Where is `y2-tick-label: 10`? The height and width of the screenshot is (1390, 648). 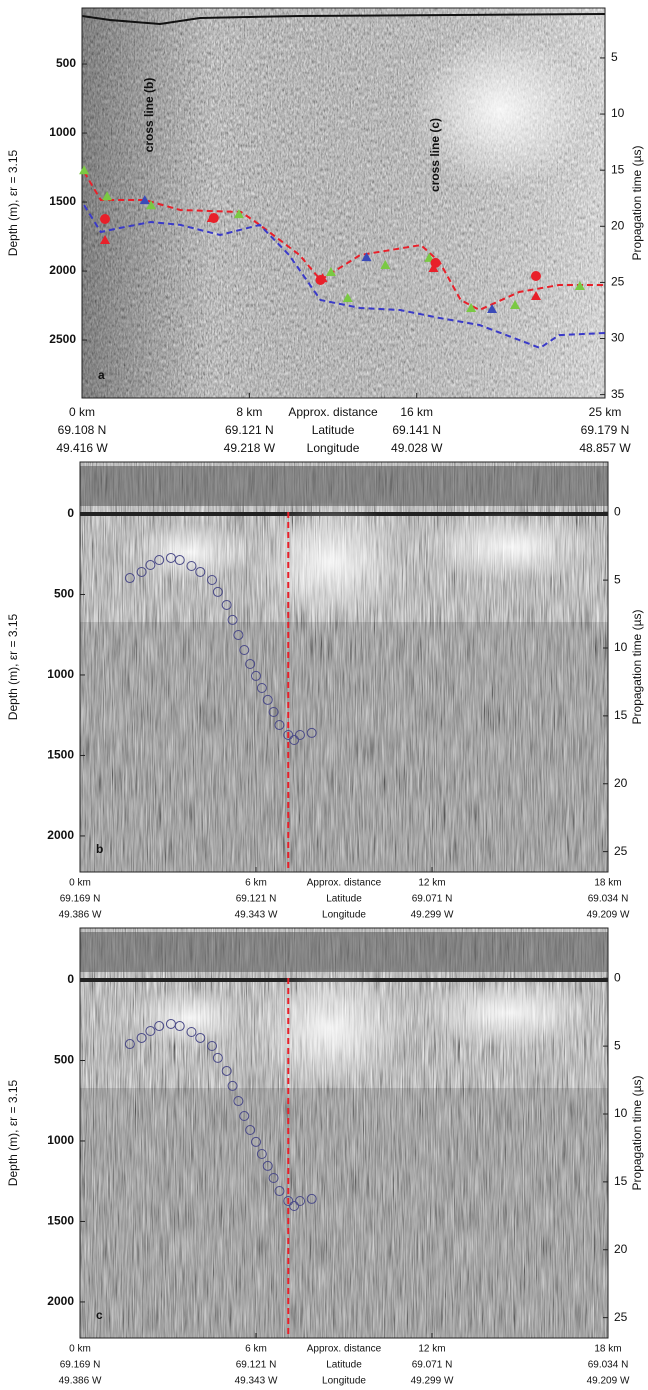 y2-tick-label: 10 is located at coordinates (618, 113).